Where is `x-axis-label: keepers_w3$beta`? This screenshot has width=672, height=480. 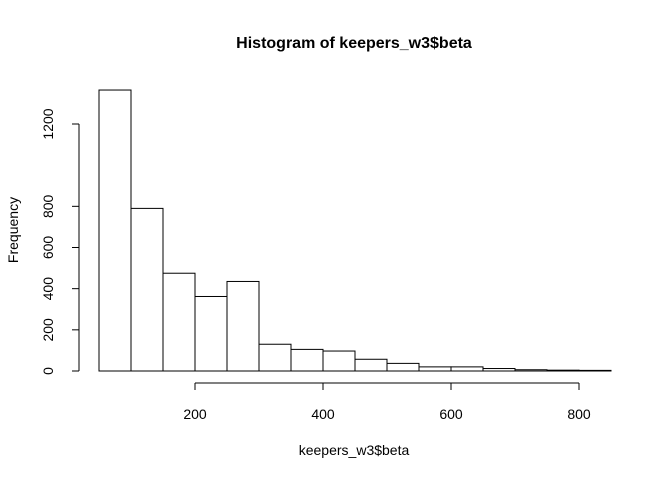 x-axis-label: keepers_w3$beta is located at coordinates (354, 450).